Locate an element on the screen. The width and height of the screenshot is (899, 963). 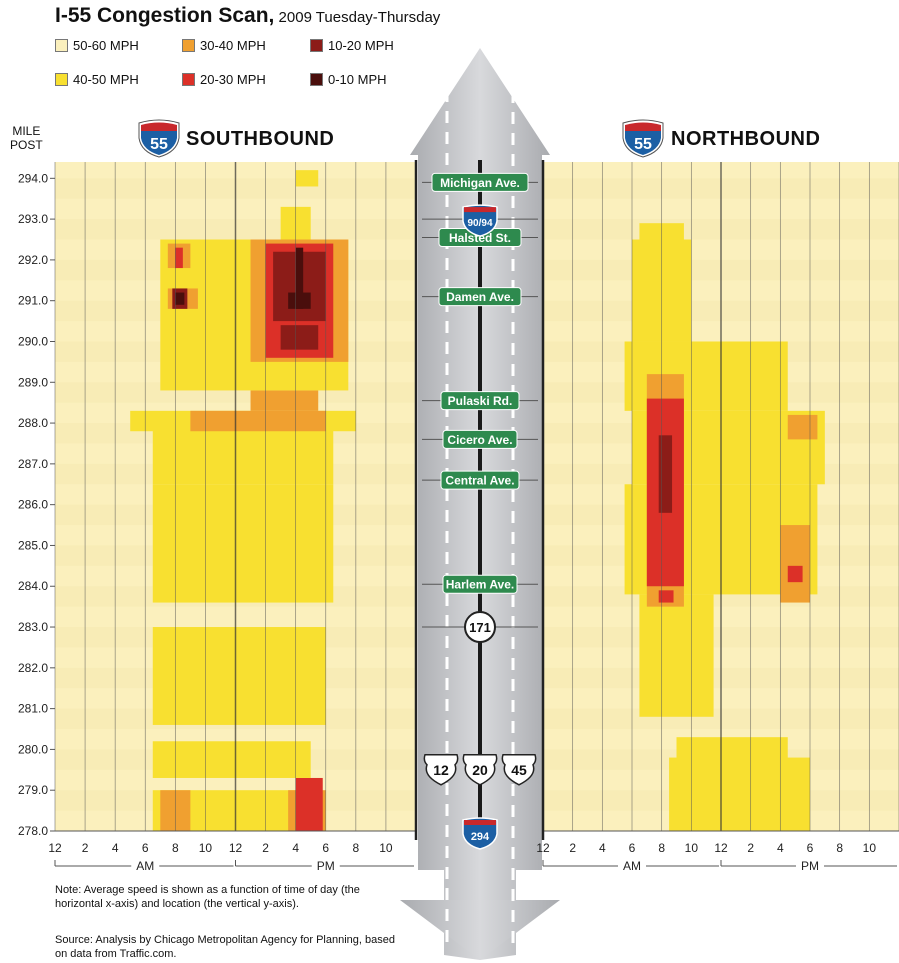
y-tick-label: 284.0 is located at coordinates (33, 586).